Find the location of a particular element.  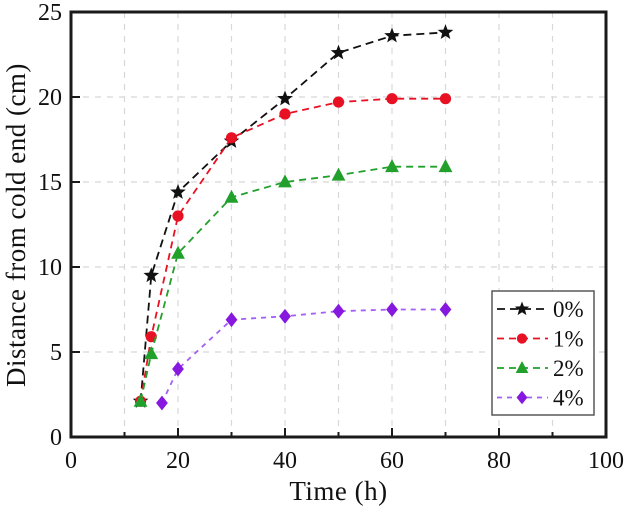

legend-marker-0pct is located at coordinates (522, 308).